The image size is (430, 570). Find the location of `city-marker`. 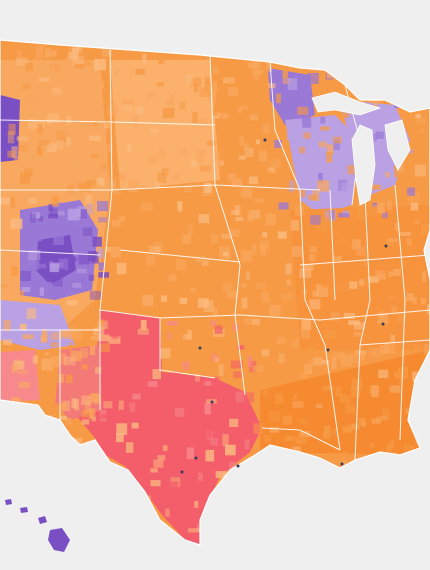

city-marker is located at coordinates (212, 402).